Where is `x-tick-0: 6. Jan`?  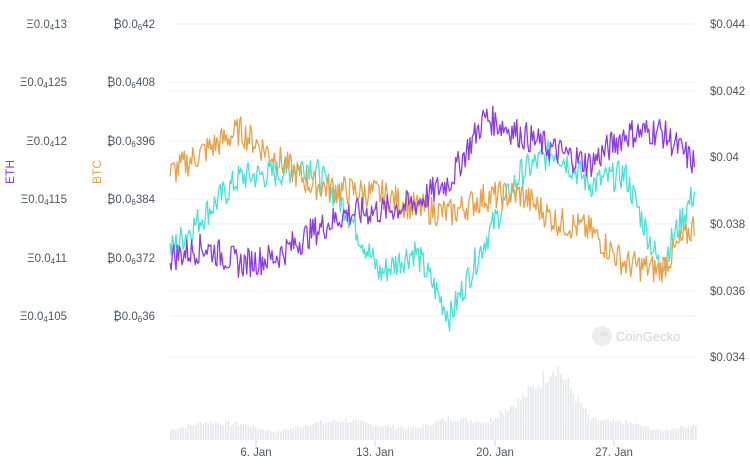
x-tick-0: 6. Jan is located at coordinates (256, 453).